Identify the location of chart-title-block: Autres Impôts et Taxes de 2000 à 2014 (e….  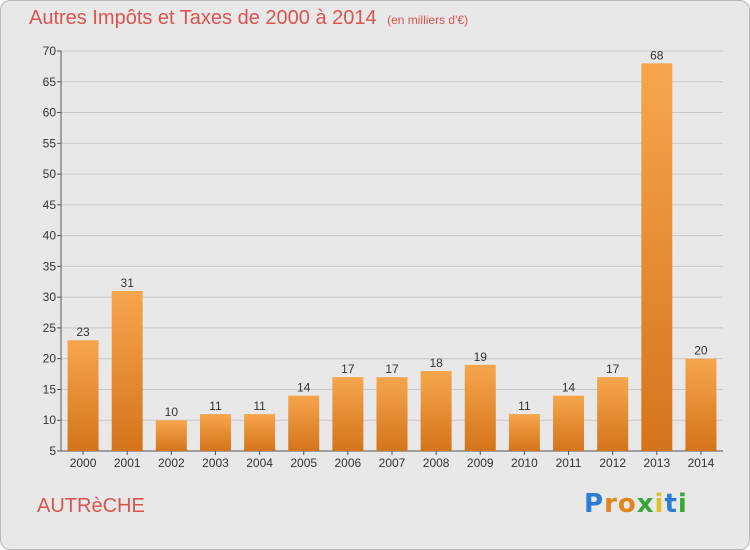
(248, 18).